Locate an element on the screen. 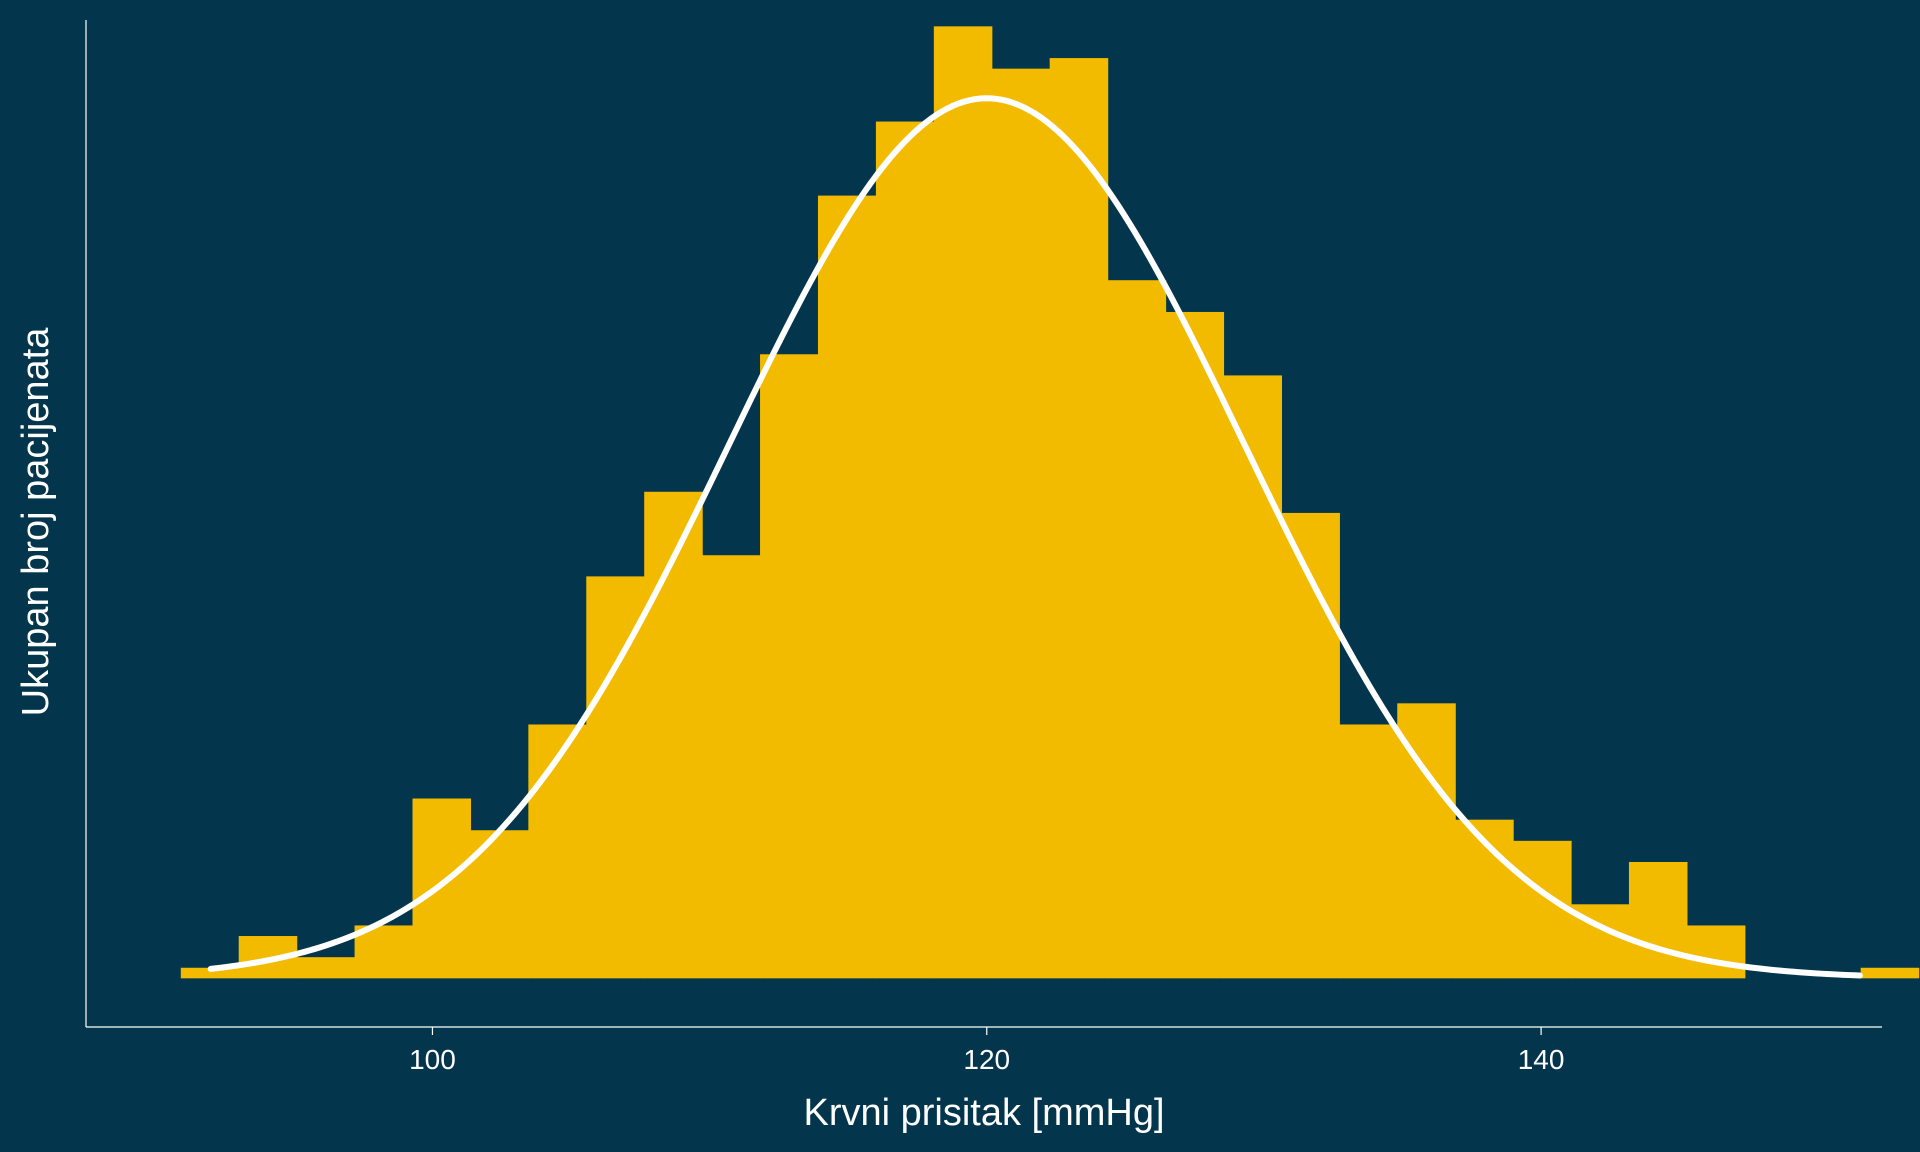 The image size is (1920, 1152). y-axis-title: Ukupan broj pacijenata is located at coordinates (36, 522).